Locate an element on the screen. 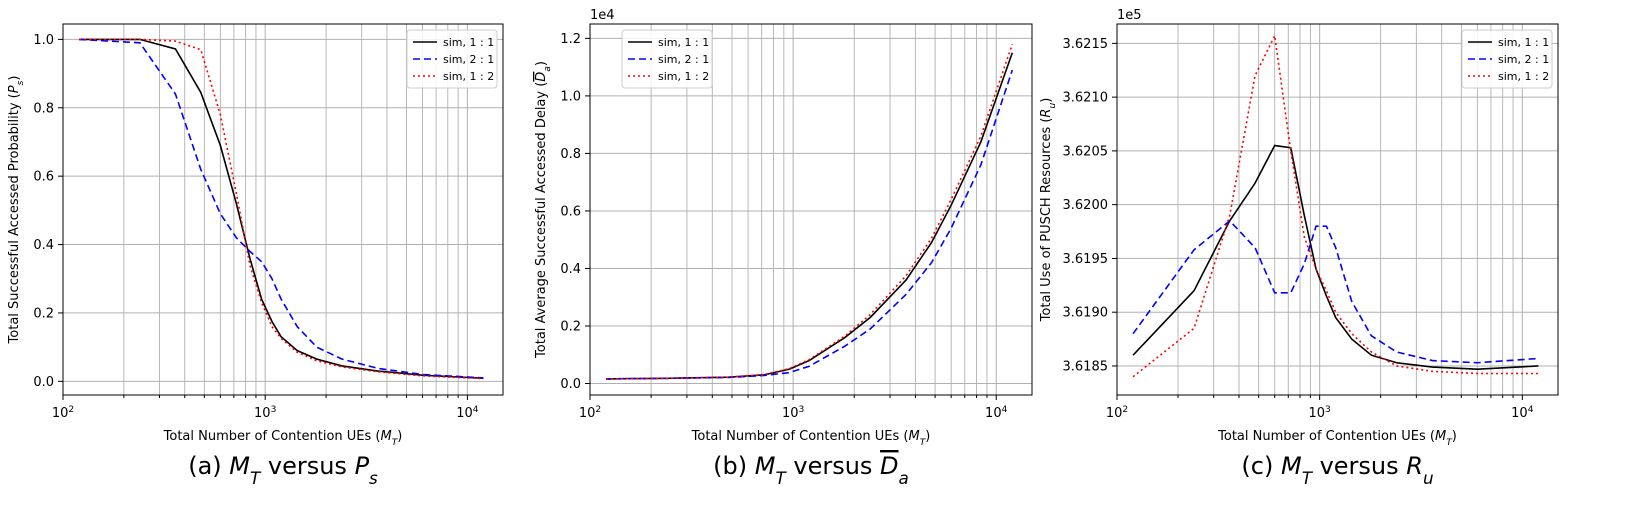 Image resolution: width=1625 pixels, height=508 pixels. y-offset-label: 1e5 is located at coordinates (1129, 15).